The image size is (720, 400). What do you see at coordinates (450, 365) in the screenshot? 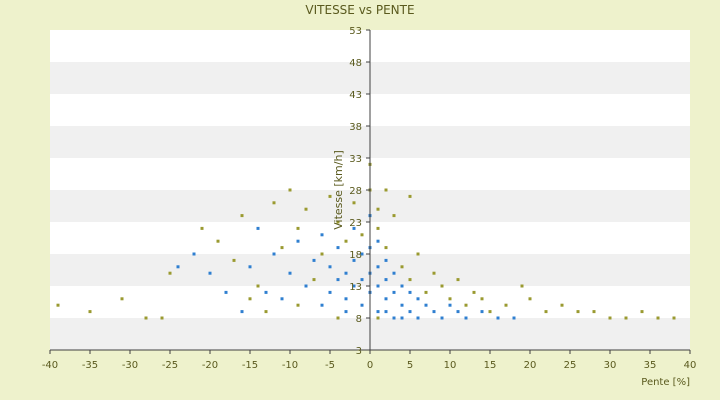
I see `x-tick-label: 10` at bounding box center [450, 365].